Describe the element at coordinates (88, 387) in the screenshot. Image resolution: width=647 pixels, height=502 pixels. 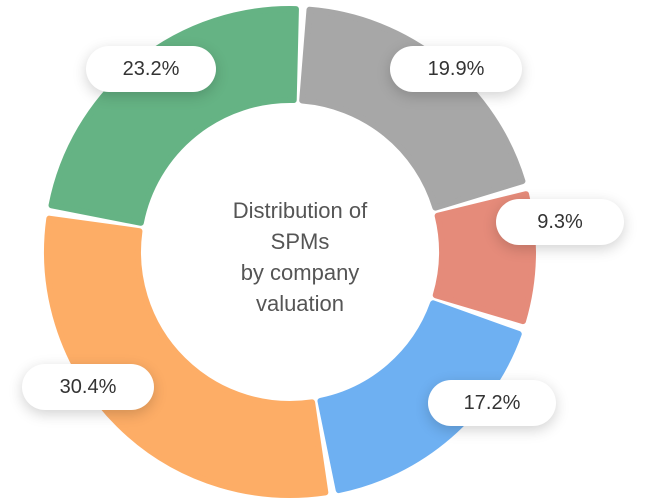
I see `slice-label-orange: 30.4%` at that location.